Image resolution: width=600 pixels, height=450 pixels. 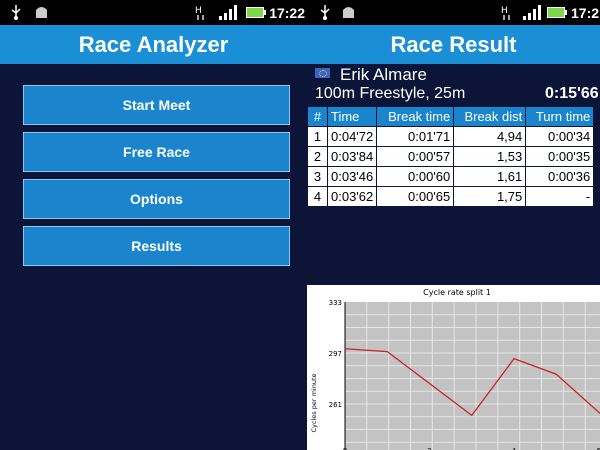 What do you see at coordinates (585, 13) in the screenshot?
I see `status-time: 17:2` at bounding box center [585, 13].